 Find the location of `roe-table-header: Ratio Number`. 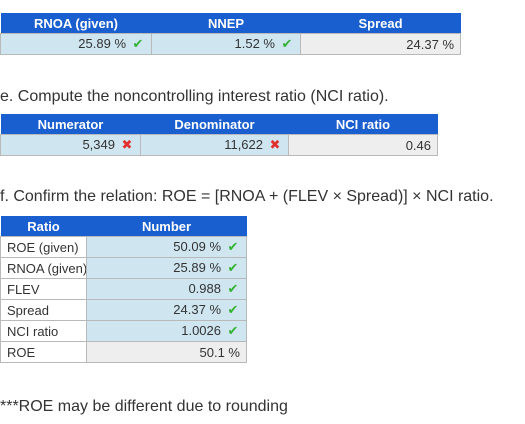

roe-table-header: Ratio Number is located at coordinates (123, 226).